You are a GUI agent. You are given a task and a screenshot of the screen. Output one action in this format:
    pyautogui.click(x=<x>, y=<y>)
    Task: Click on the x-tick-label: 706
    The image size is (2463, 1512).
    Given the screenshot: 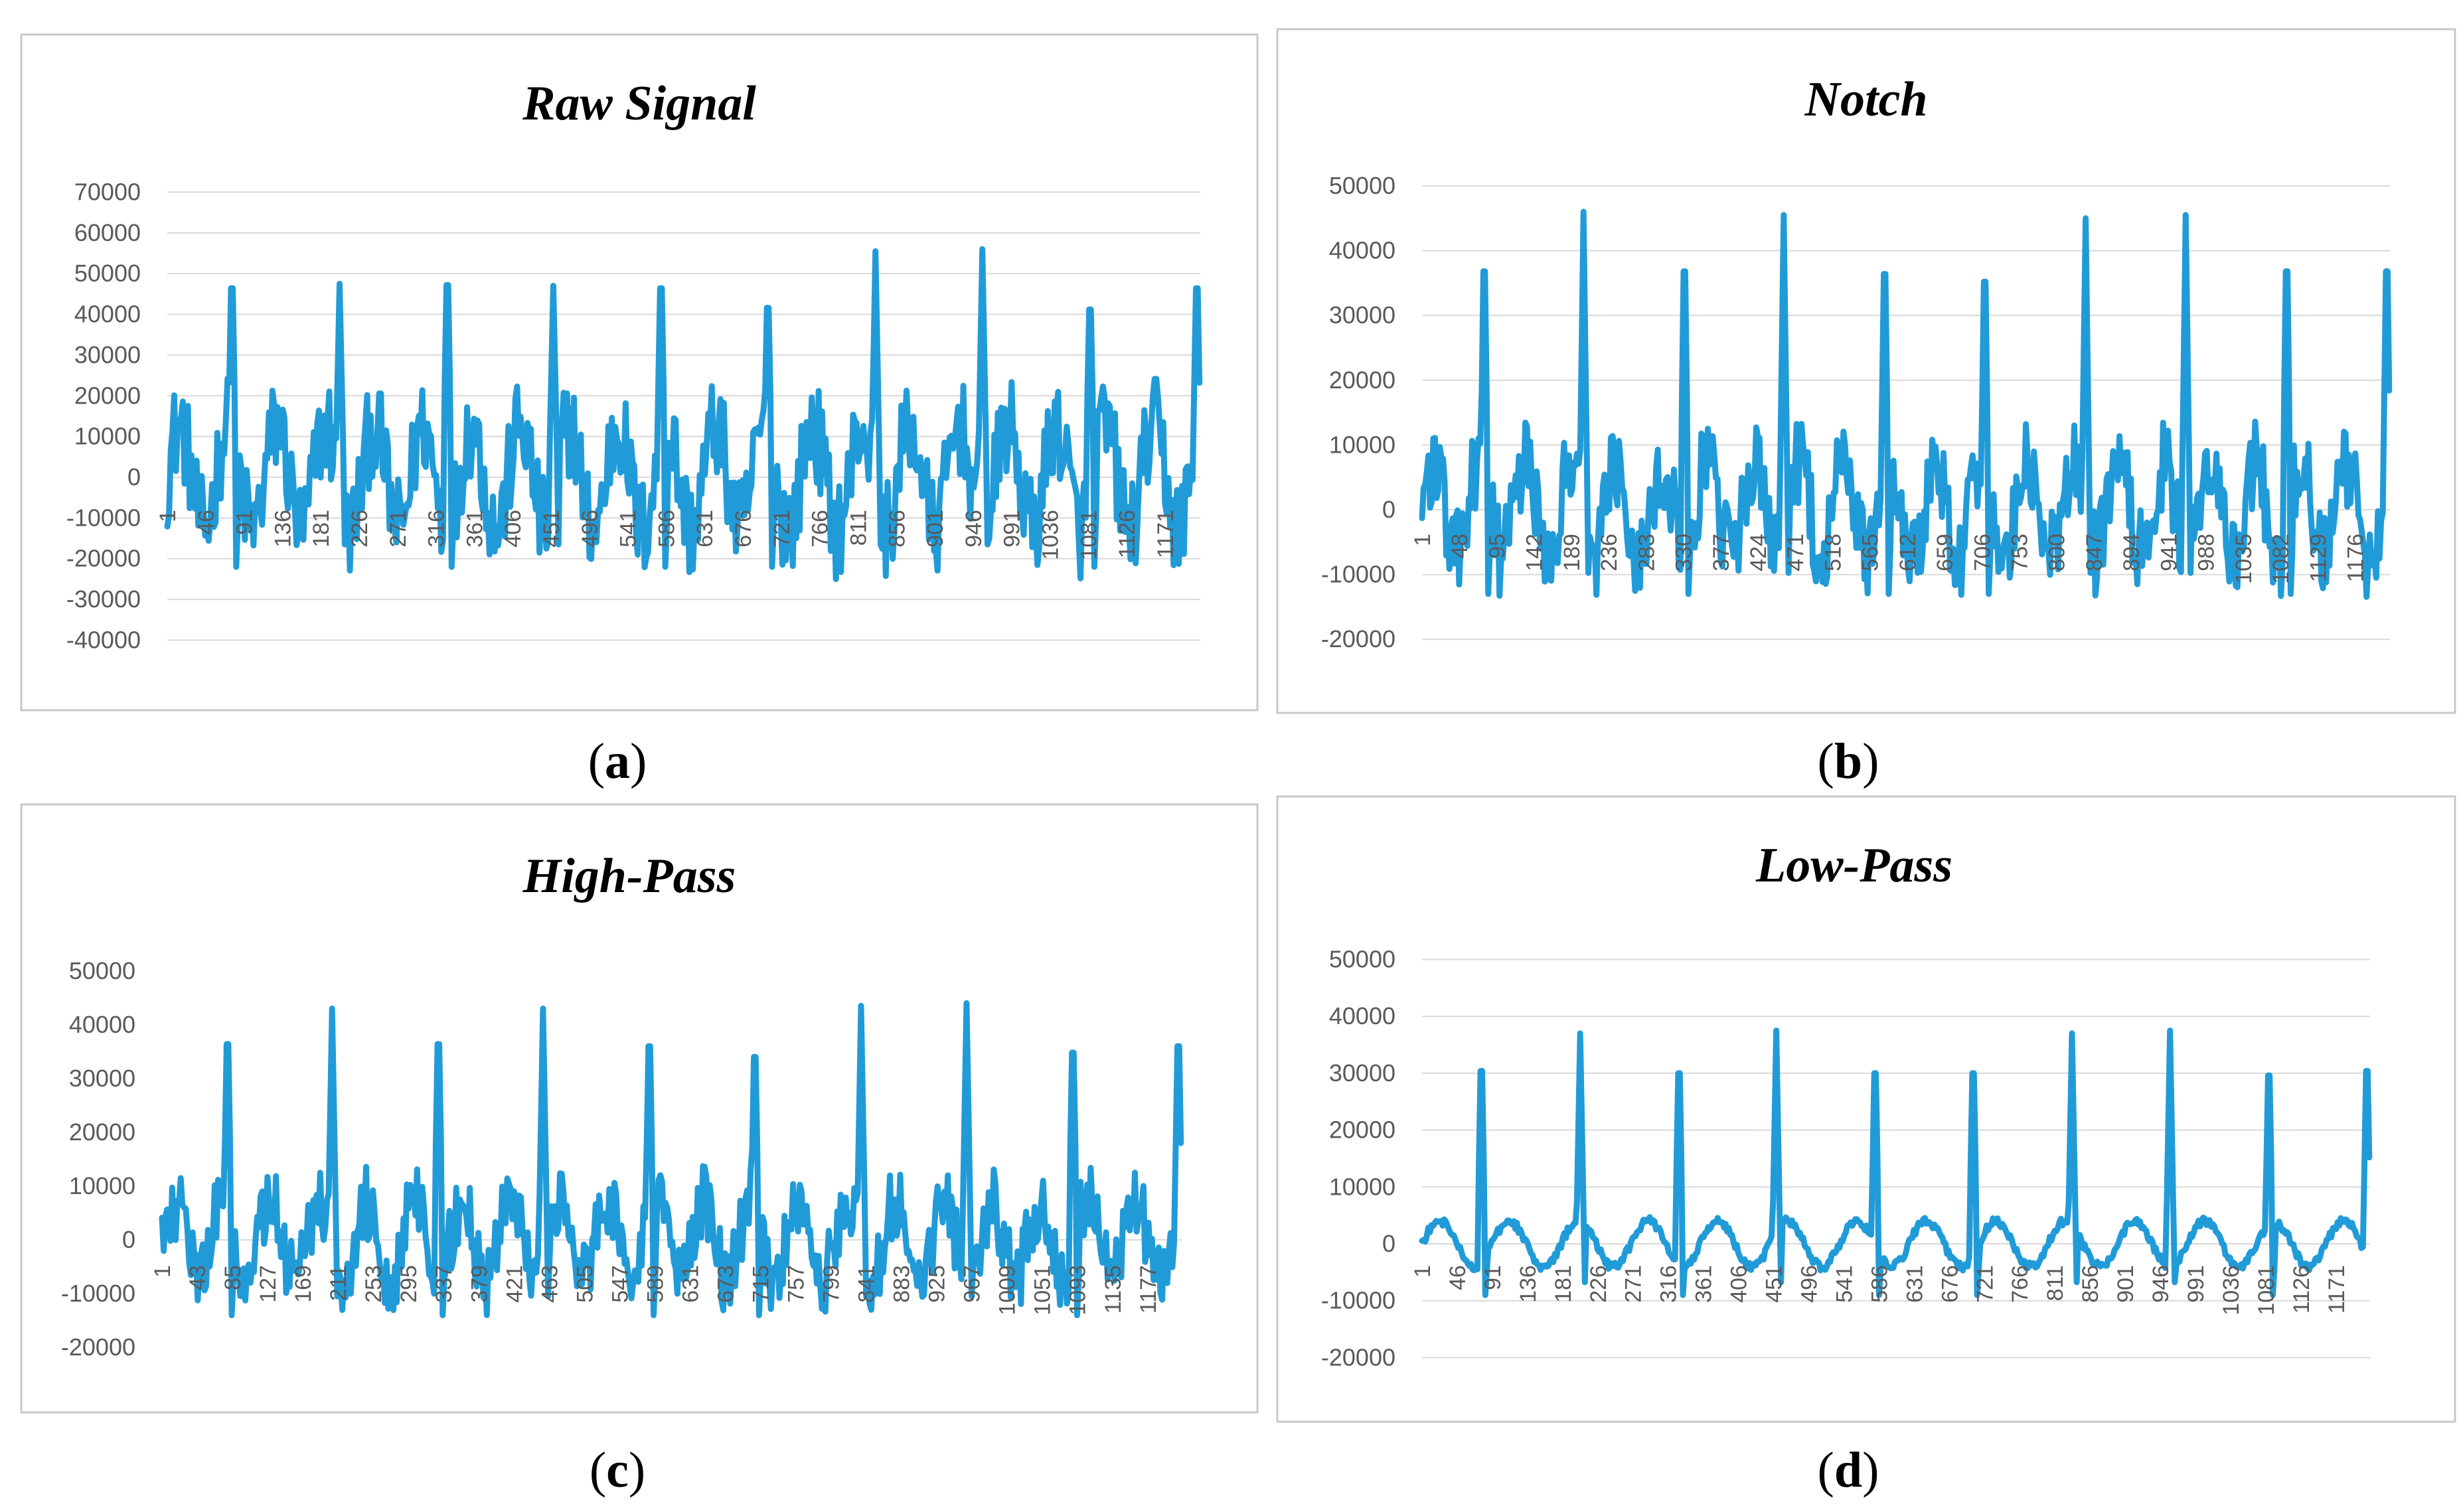 What is the action you would take?
    pyautogui.click(x=1982, y=552)
    